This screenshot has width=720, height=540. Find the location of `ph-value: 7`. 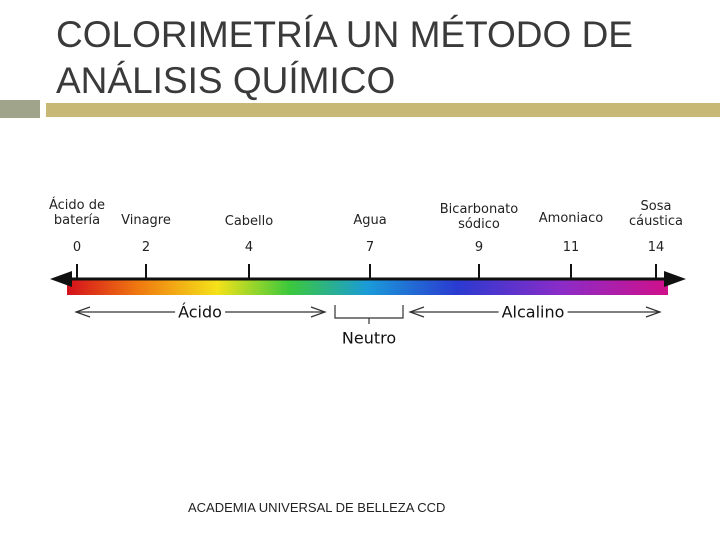

ph-value: 7 is located at coordinates (370, 247).